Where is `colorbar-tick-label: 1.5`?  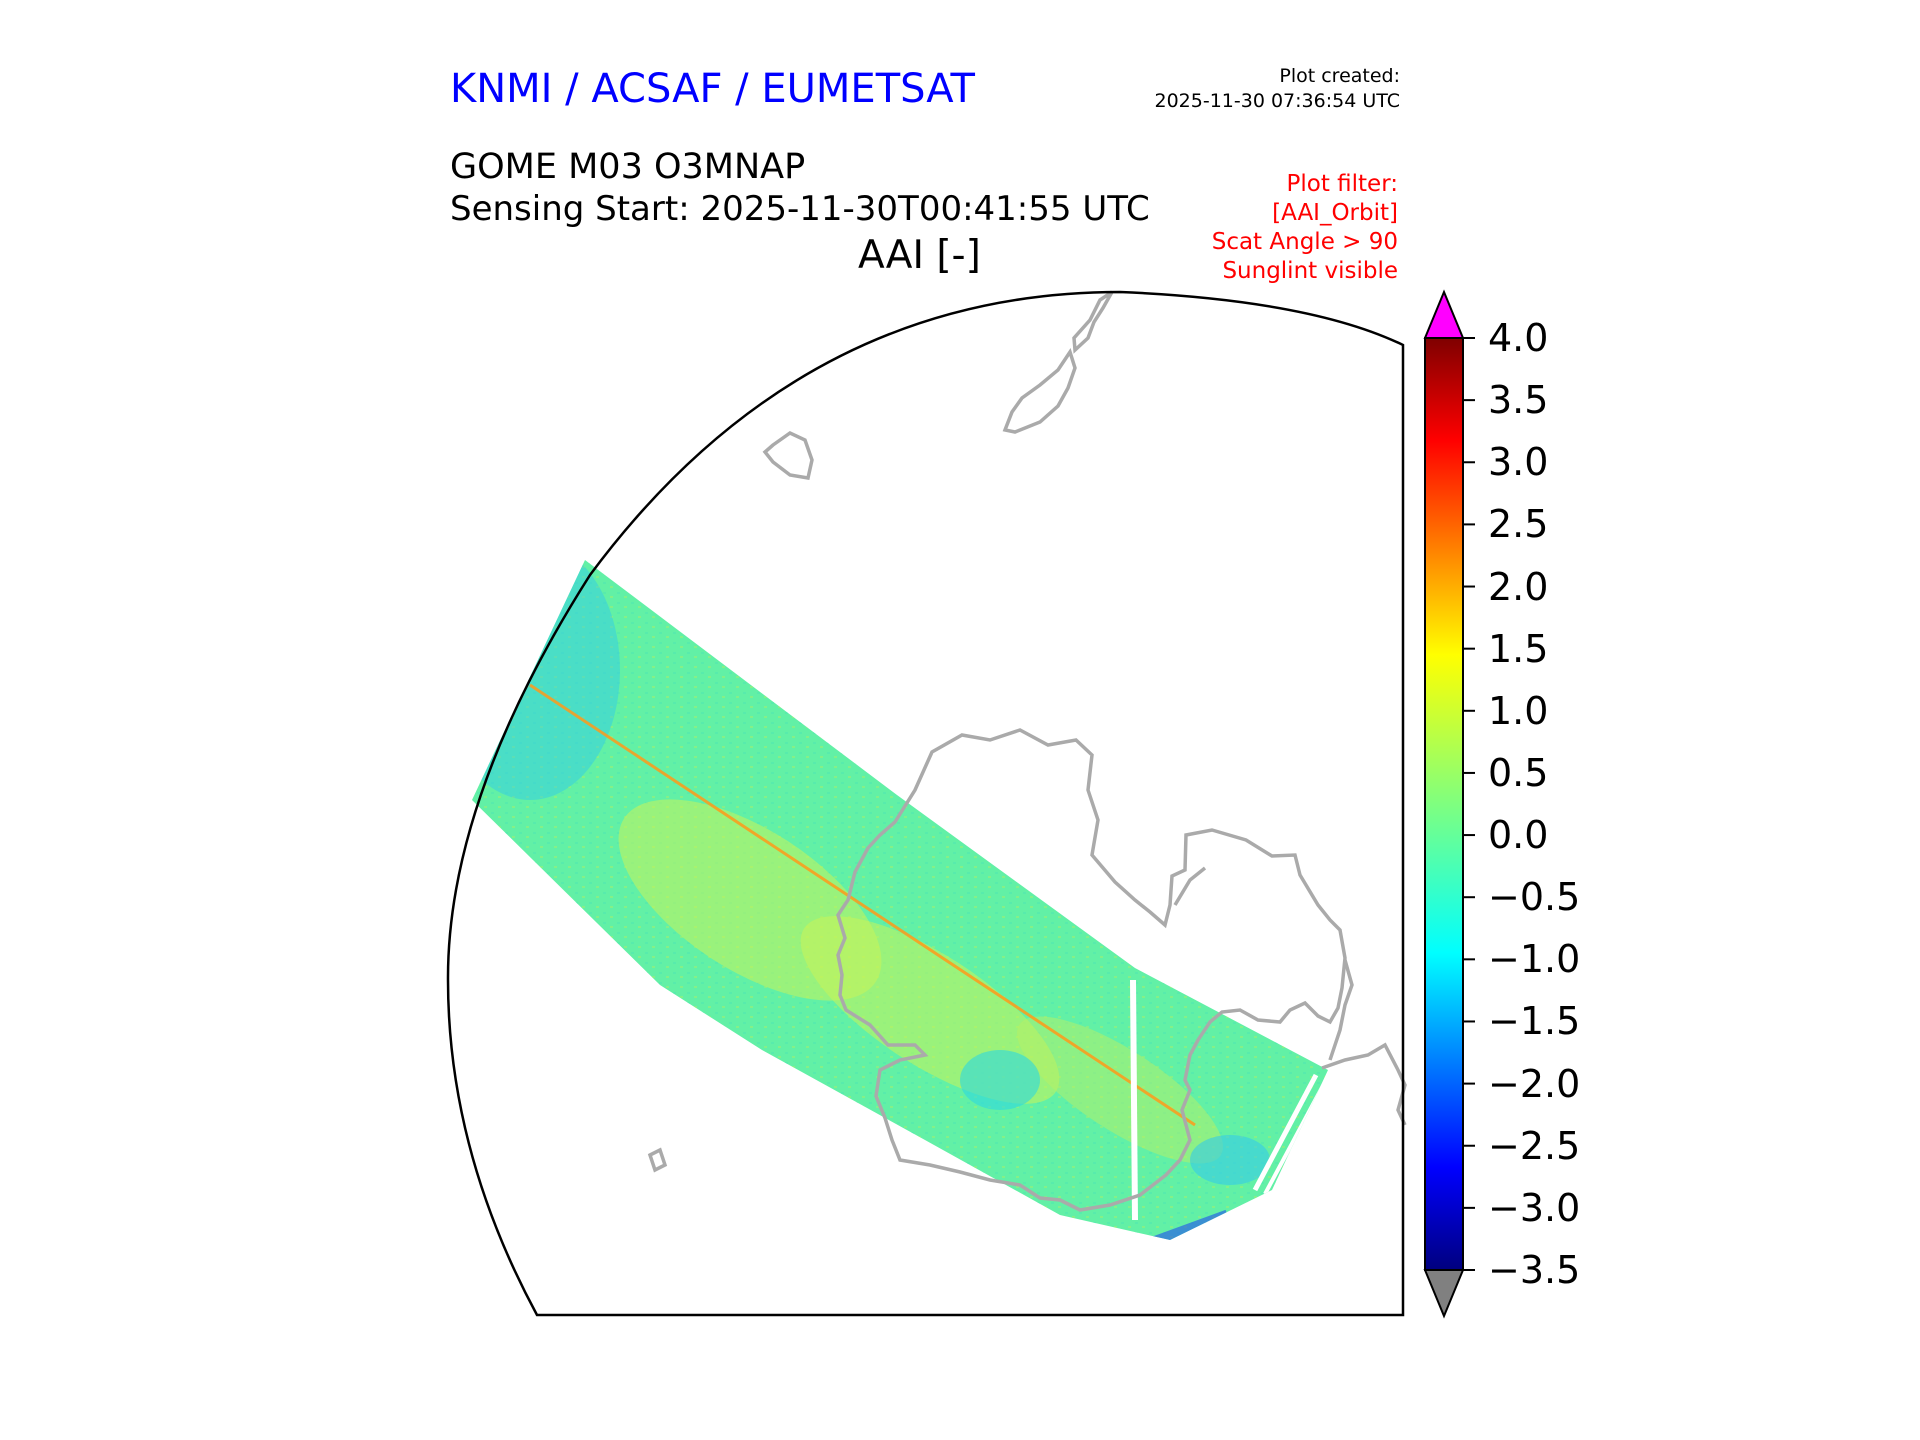
colorbar-tick-label: 1.5 is located at coordinates (1518, 648).